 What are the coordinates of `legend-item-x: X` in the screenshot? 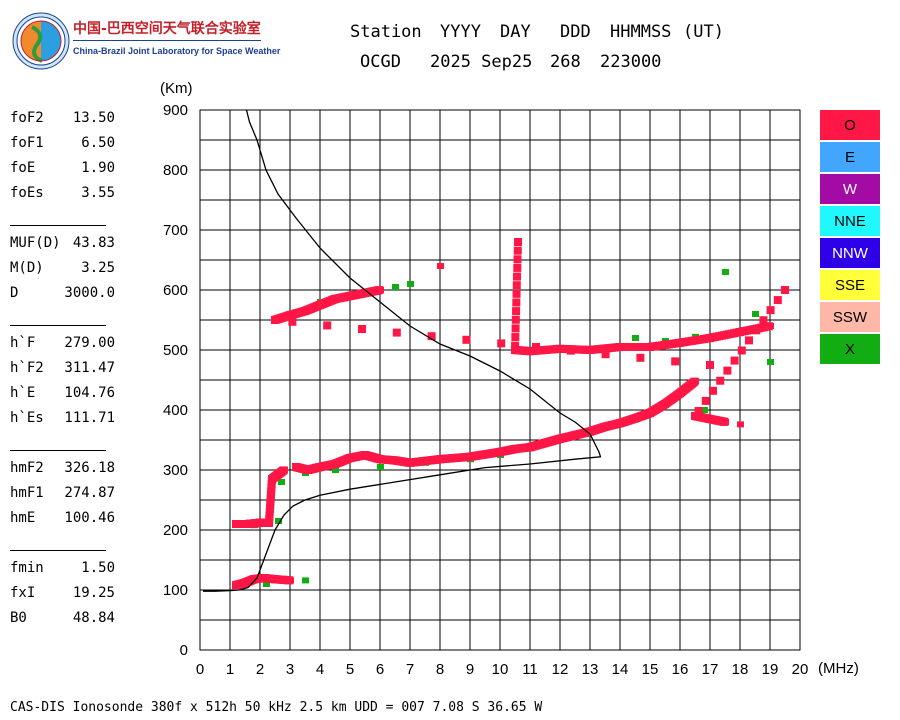 It's located at (850, 349).